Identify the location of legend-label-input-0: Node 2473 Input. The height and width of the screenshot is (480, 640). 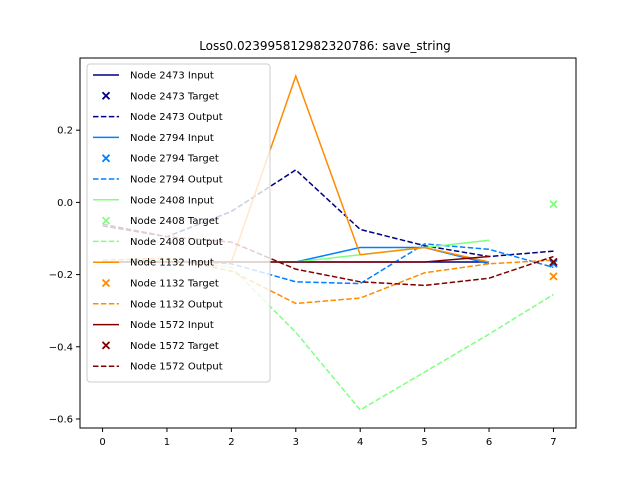
(172, 76).